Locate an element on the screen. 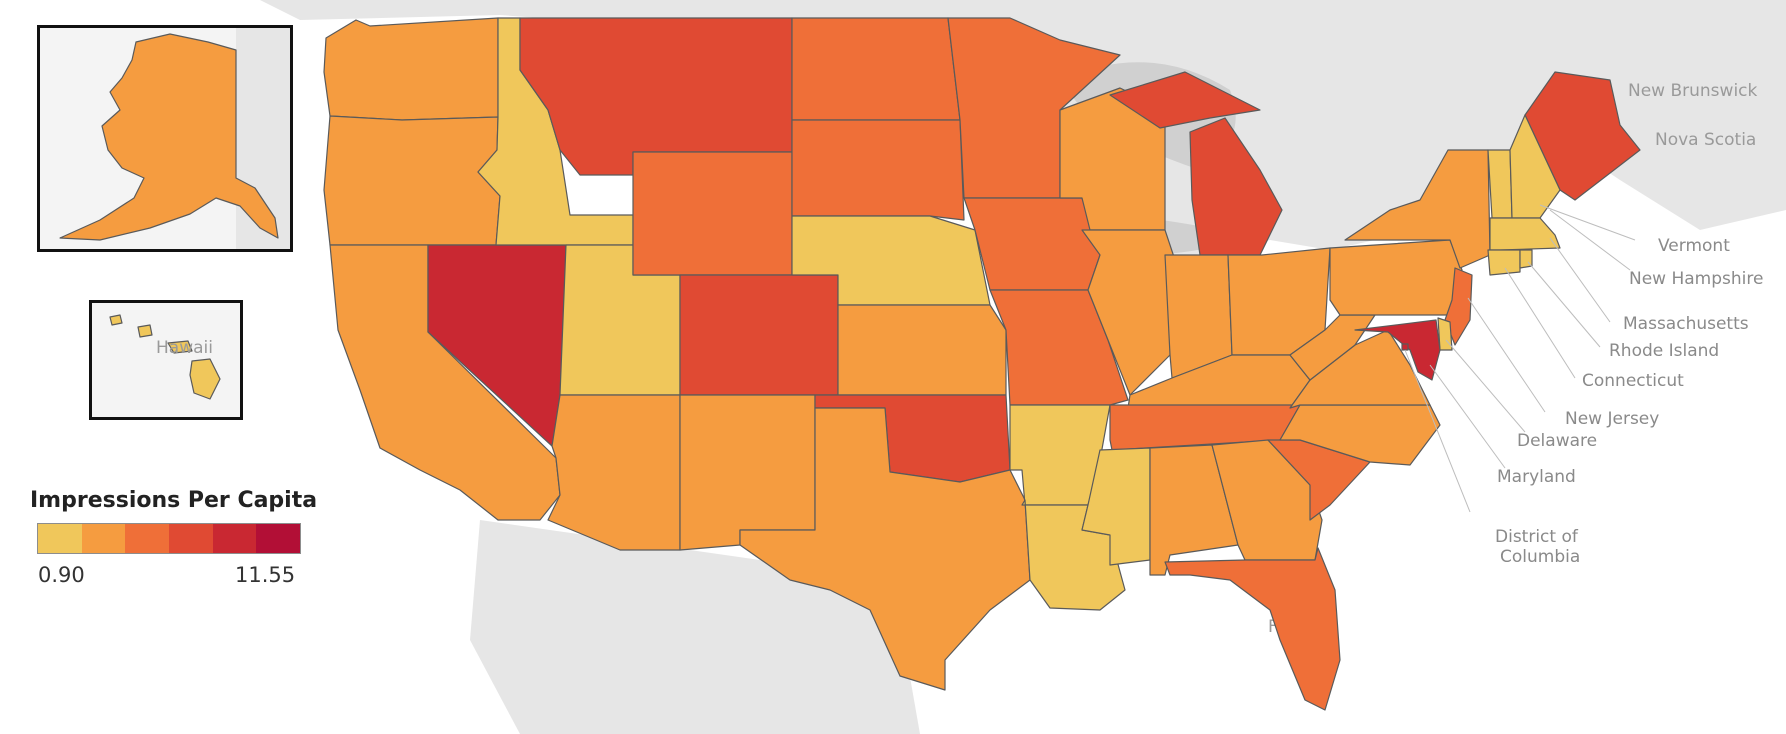 This screenshot has height=734, width=1786. alaska-inset-map is located at coordinates (165, 138).